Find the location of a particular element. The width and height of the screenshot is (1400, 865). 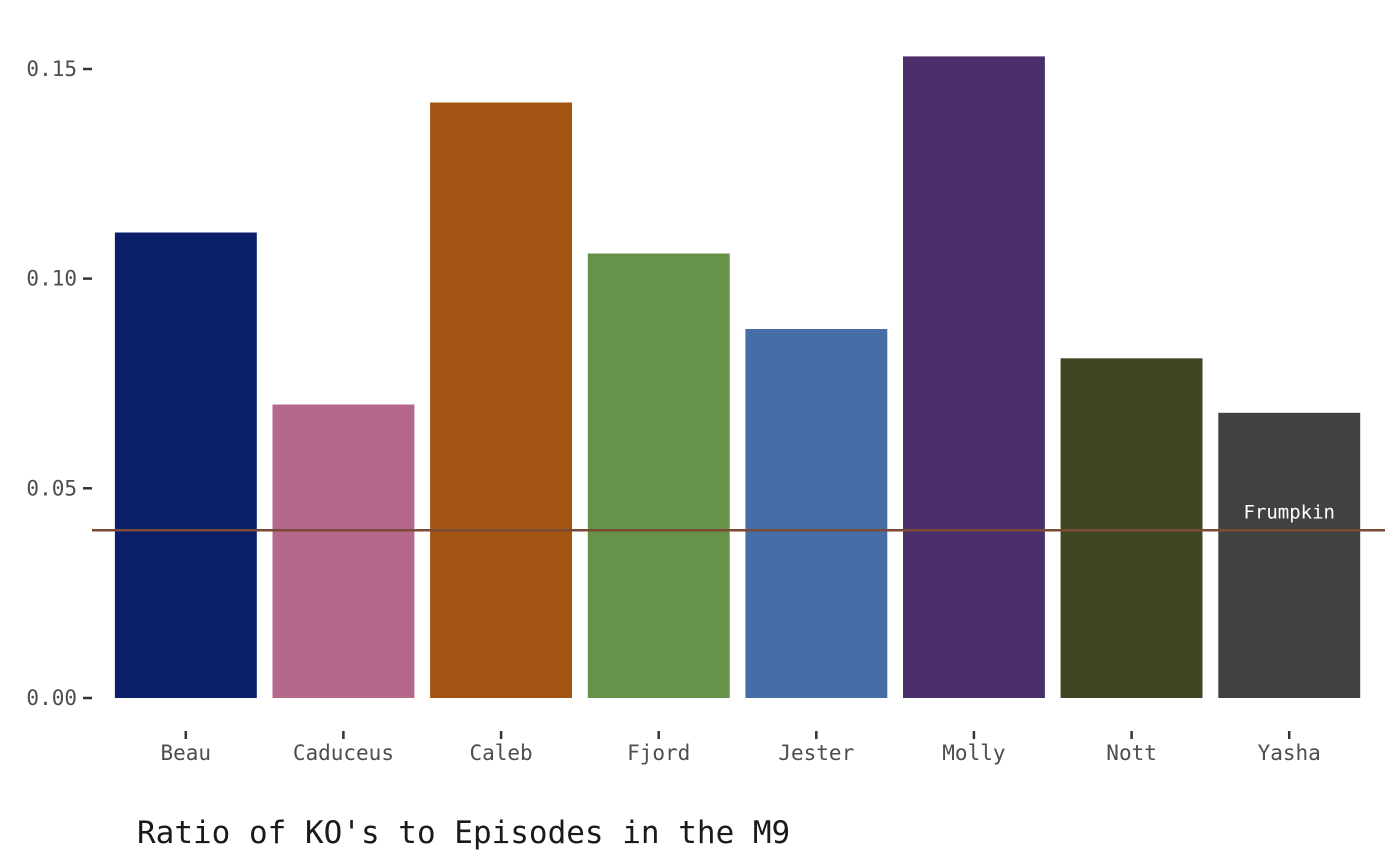

x-tick-label-molly: Molly is located at coordinates (973, 753).